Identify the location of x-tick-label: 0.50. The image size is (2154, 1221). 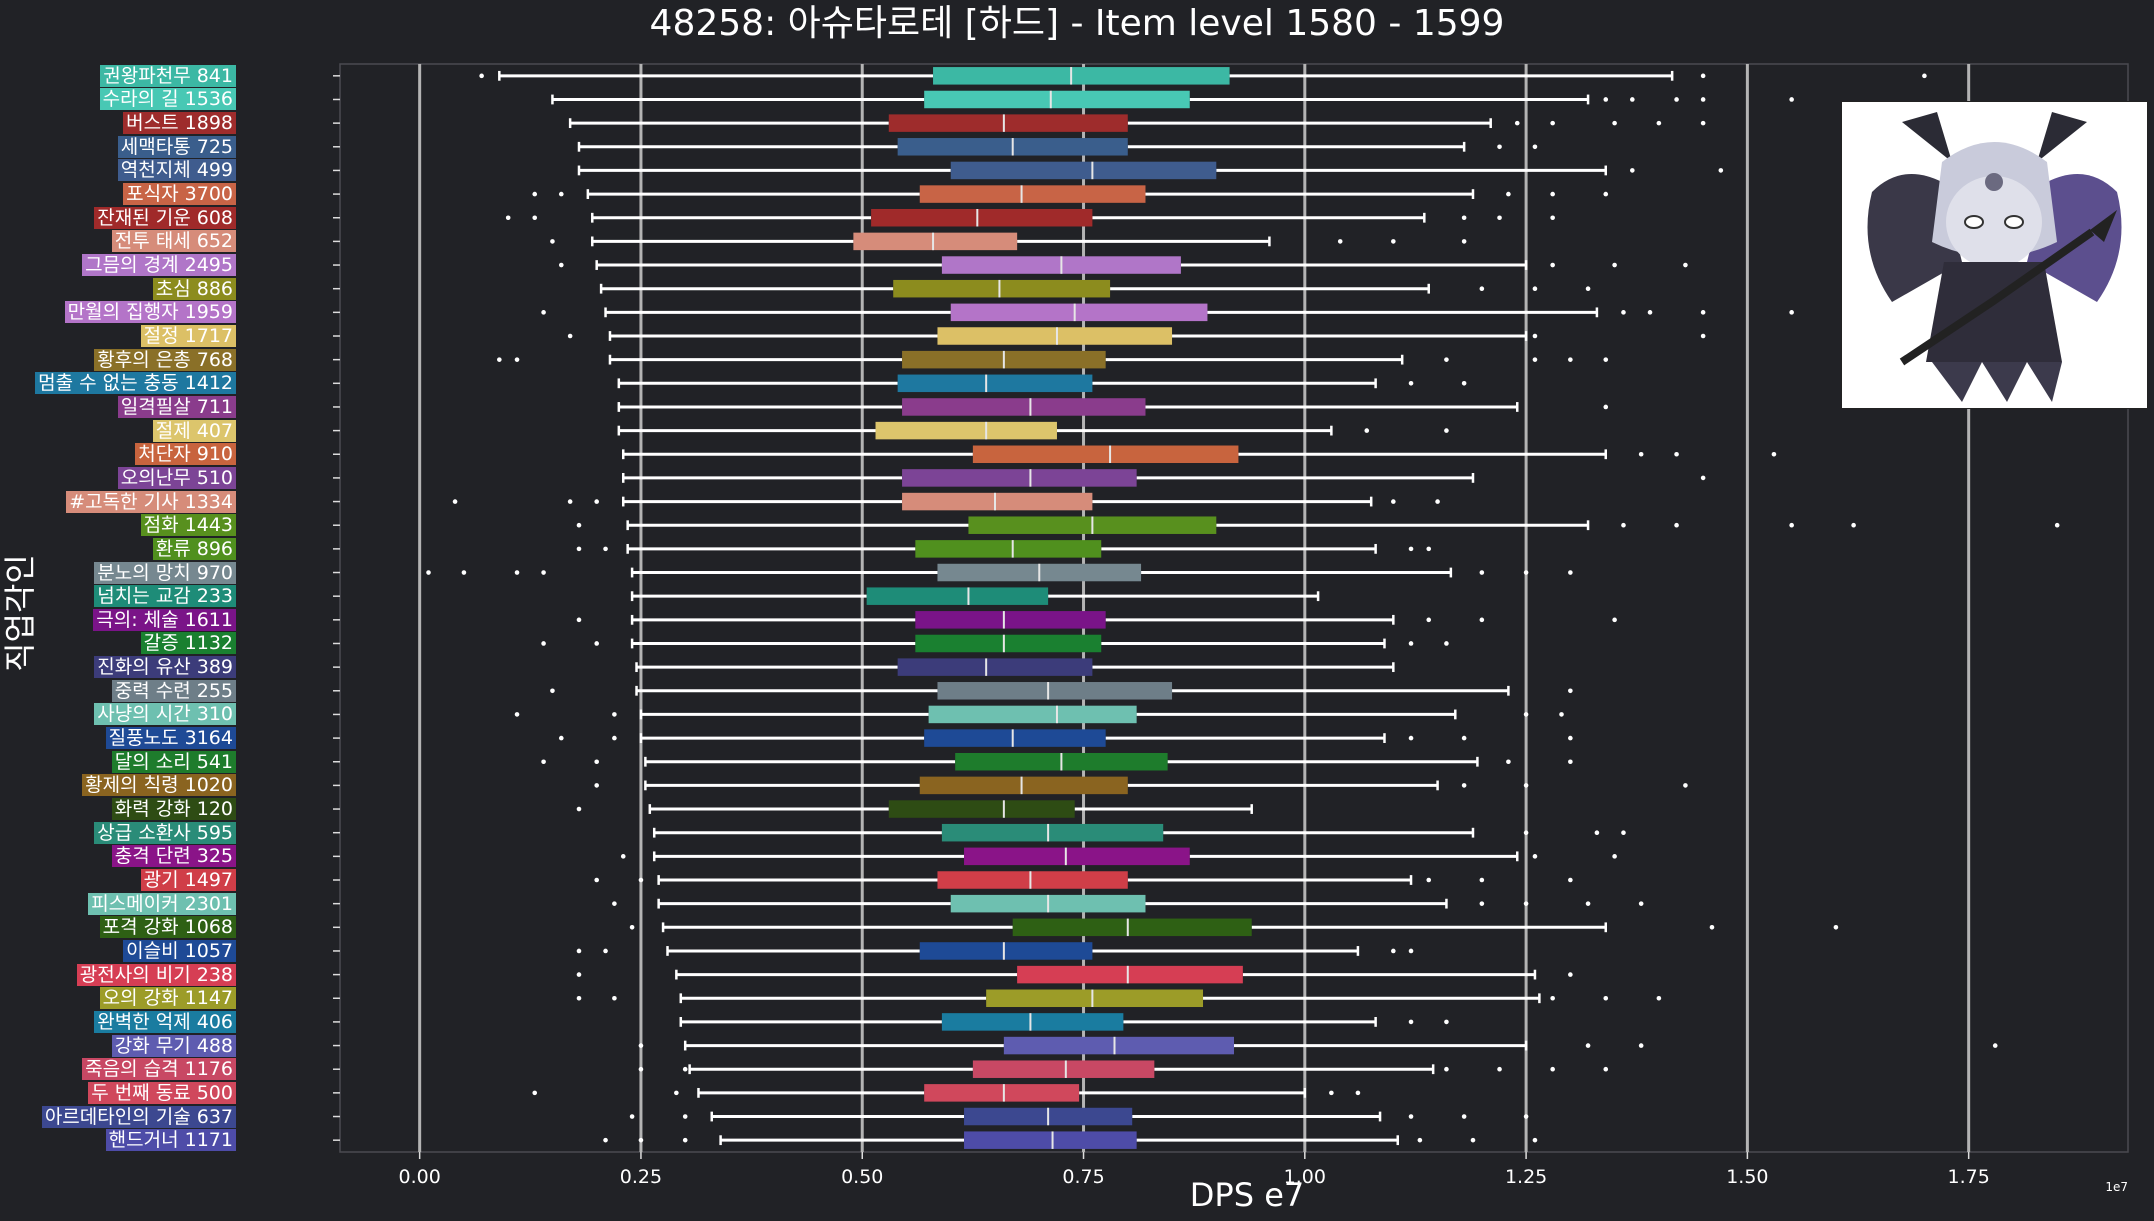
(862, 1177).